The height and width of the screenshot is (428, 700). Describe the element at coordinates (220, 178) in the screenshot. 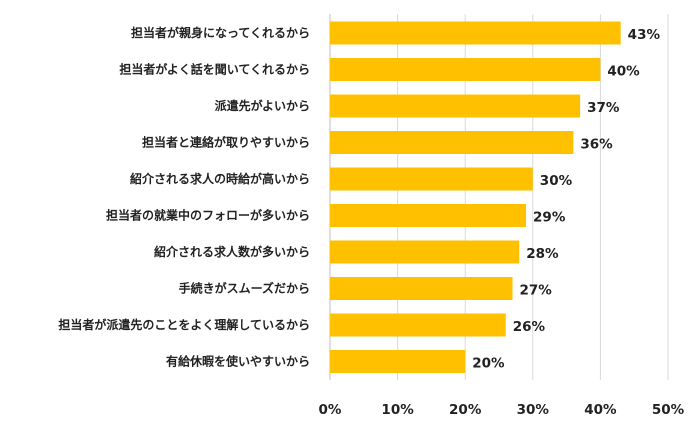

I see `category-label: 紹介される求人の時給が高いから` at that location.